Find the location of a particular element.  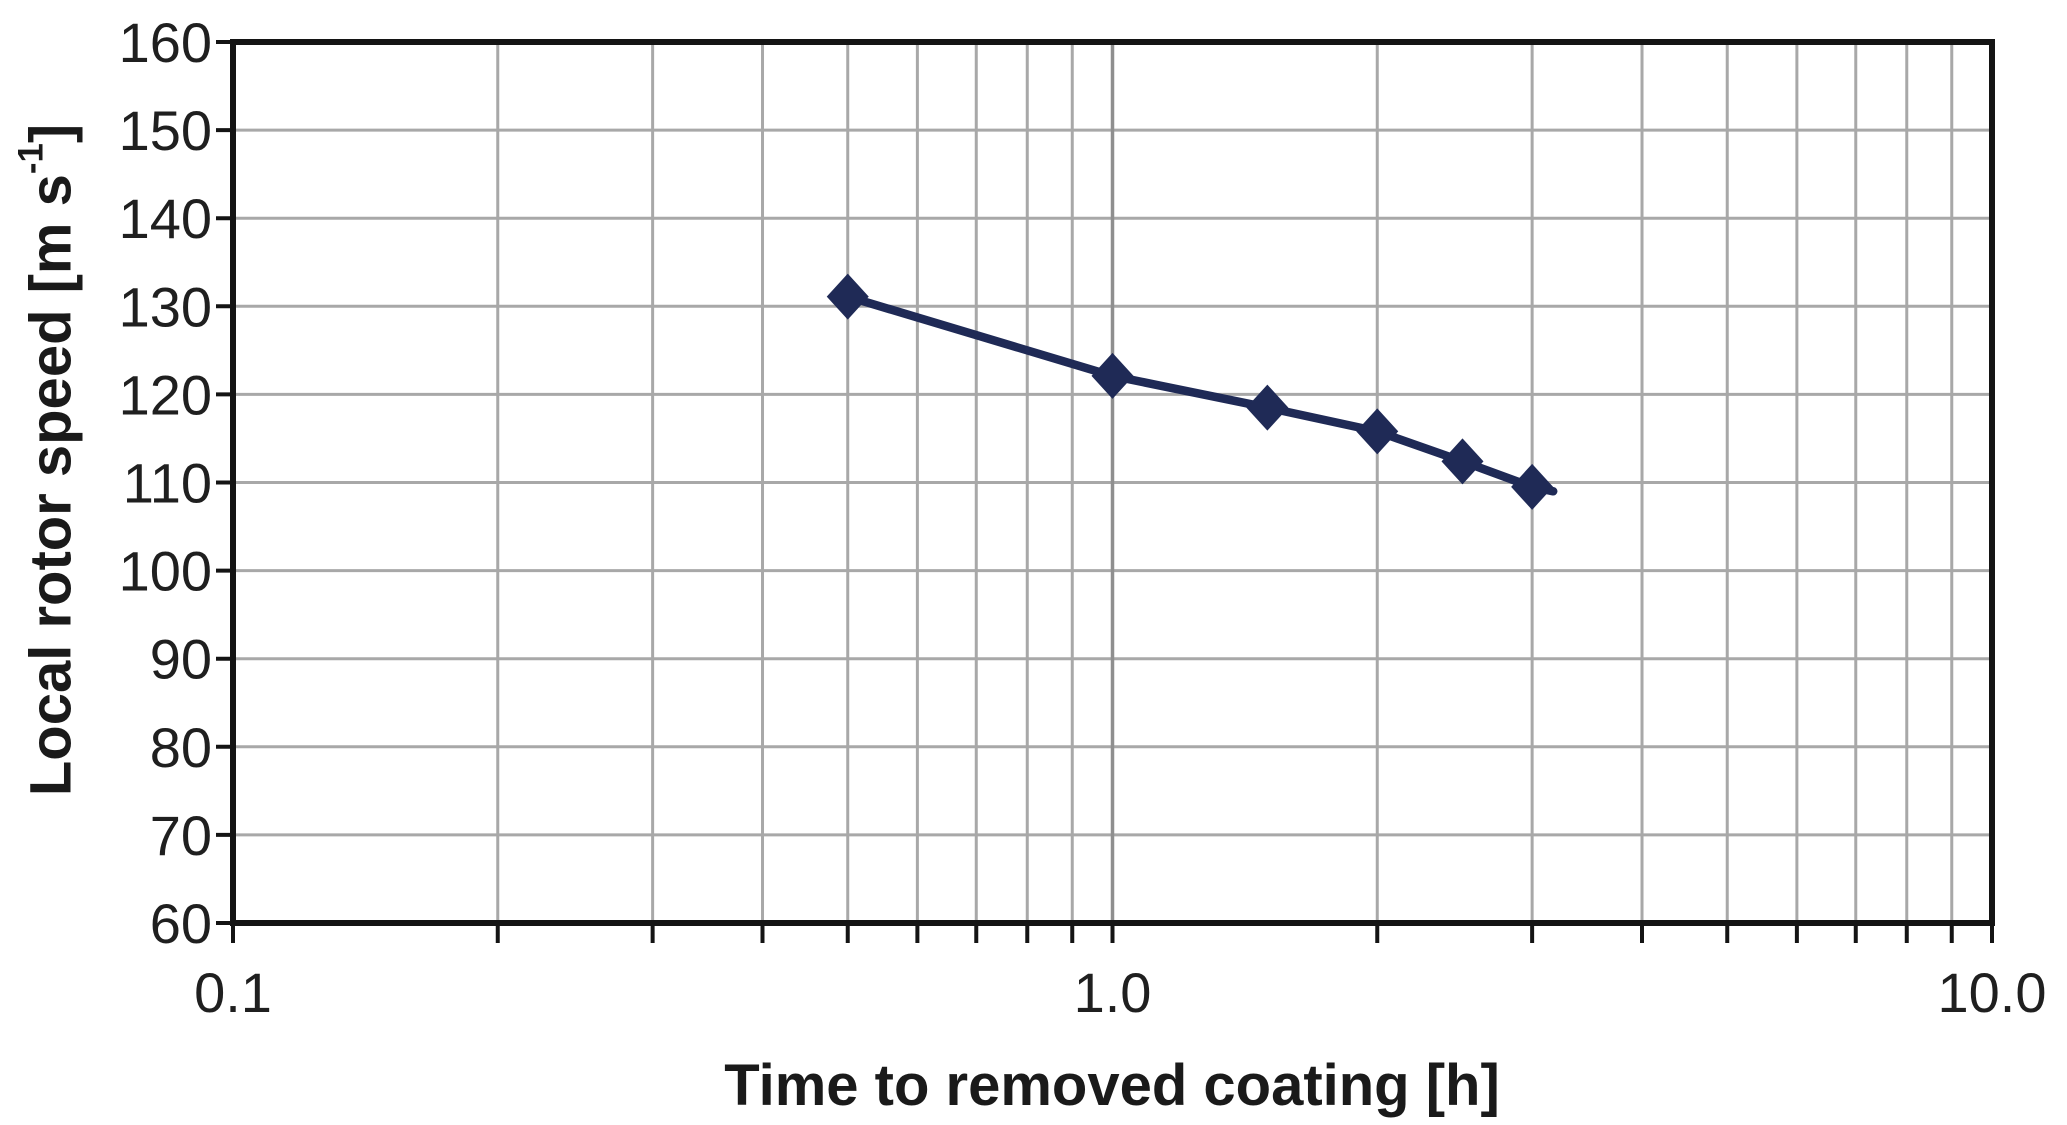

y-axis-tick-label: 80 is located at coordinates (181, 747).